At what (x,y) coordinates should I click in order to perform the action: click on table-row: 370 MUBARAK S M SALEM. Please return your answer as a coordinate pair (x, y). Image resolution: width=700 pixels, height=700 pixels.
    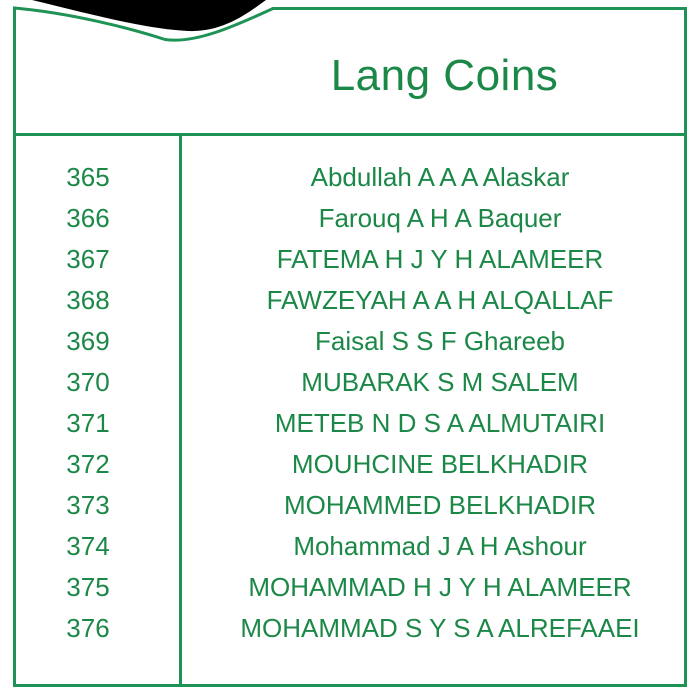
    Looking at the image, I should click on (350, 382).